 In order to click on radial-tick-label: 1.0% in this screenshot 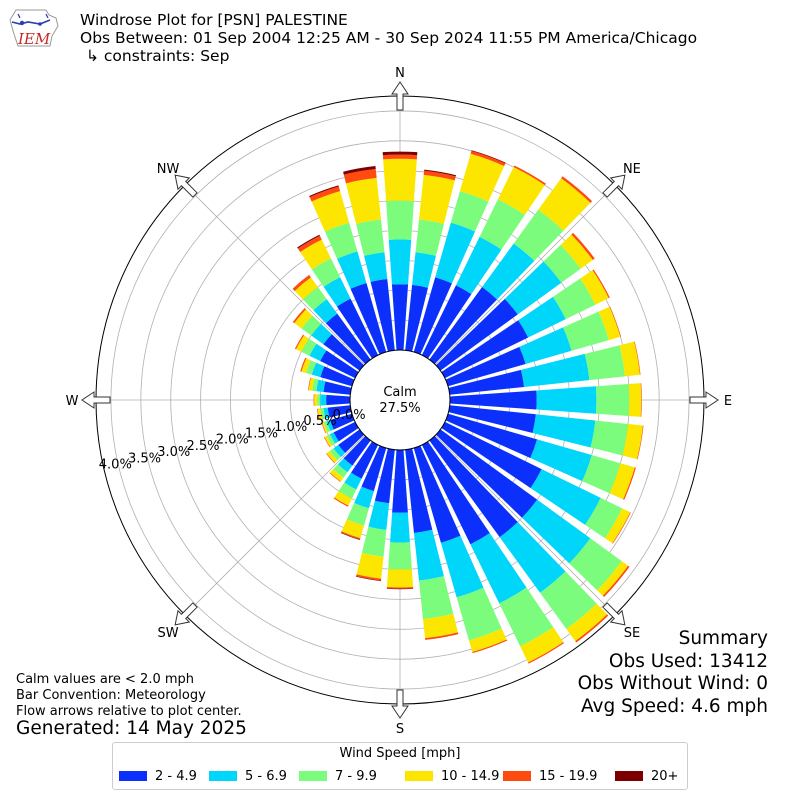, I will do `click(290, 427)`.